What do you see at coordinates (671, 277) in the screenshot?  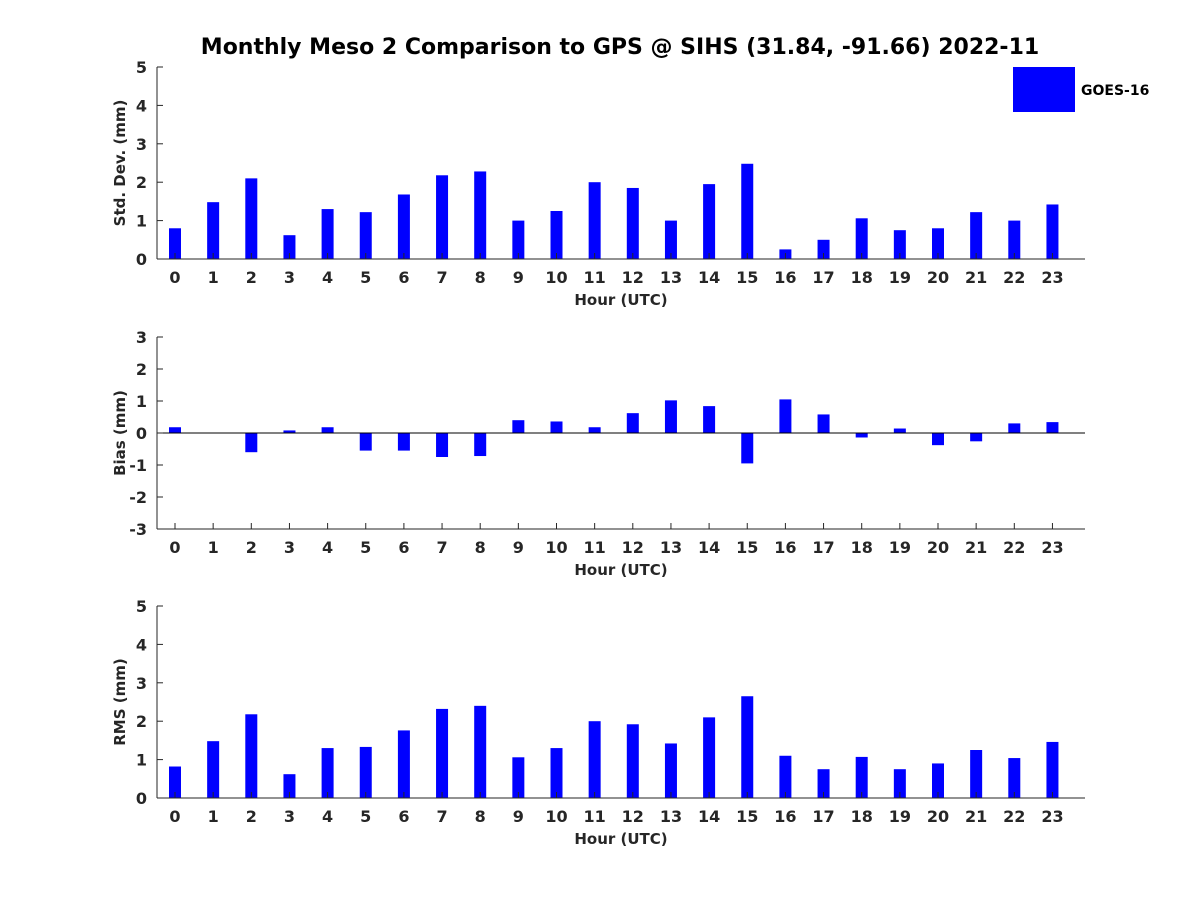 I see `x-tick-label: 13` at bounding box center [671, 277].